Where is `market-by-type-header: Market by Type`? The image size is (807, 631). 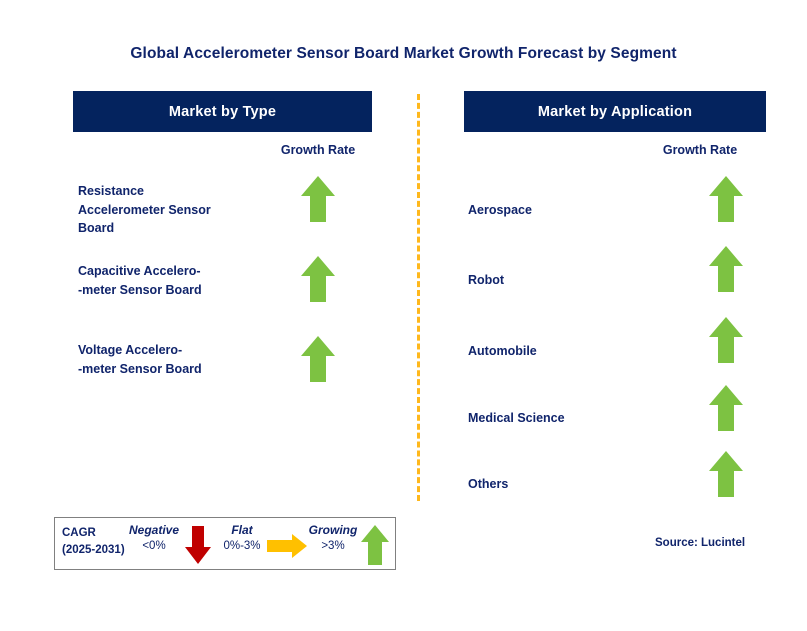 market-by-type-header: Market by Type is located at coordinates (222, 111).